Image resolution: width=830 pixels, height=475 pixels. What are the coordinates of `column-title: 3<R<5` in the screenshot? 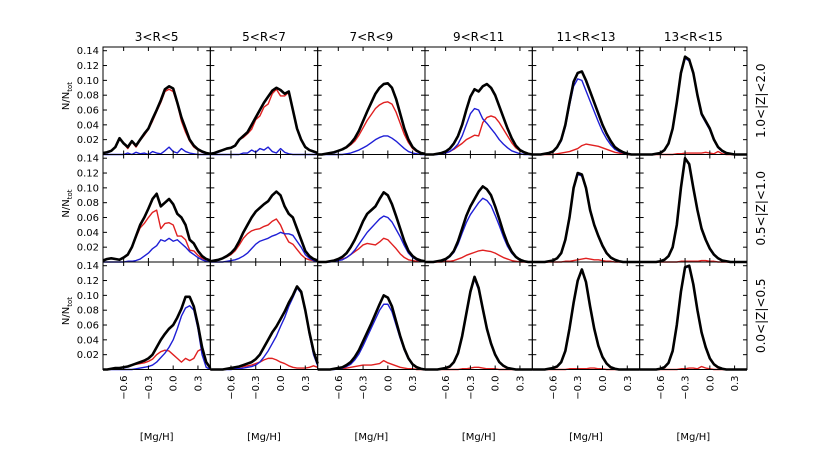 It's located at (157, 37).